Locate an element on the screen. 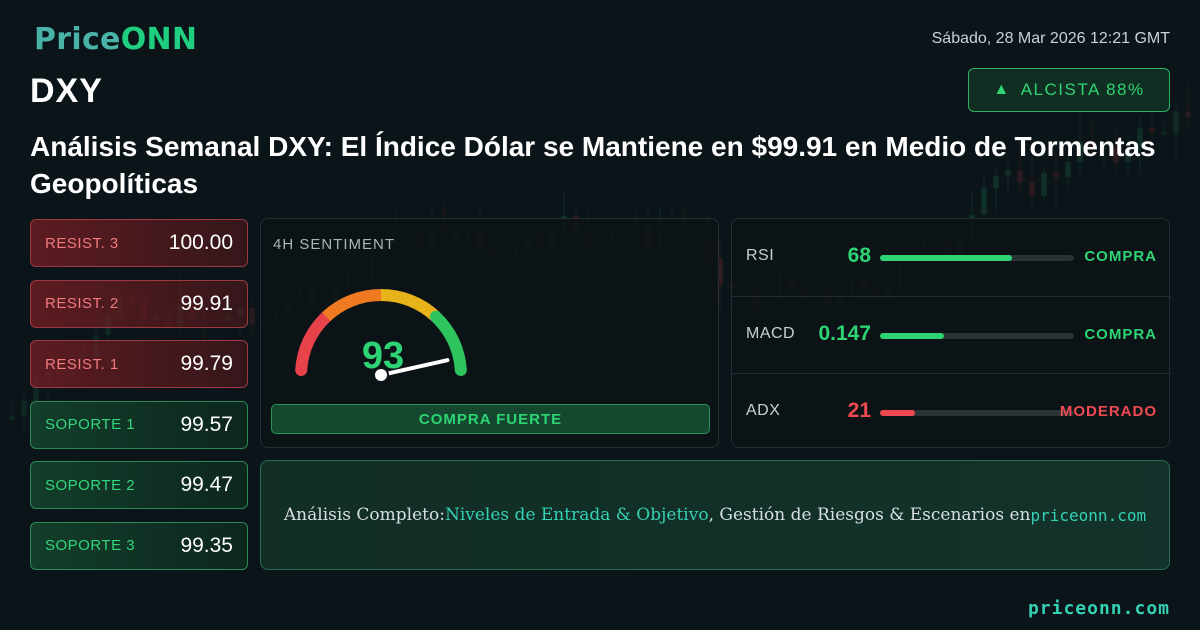 The image size is (1200, 630). triangle-up-icon: ▲ is located at coordinates (1002, 89).